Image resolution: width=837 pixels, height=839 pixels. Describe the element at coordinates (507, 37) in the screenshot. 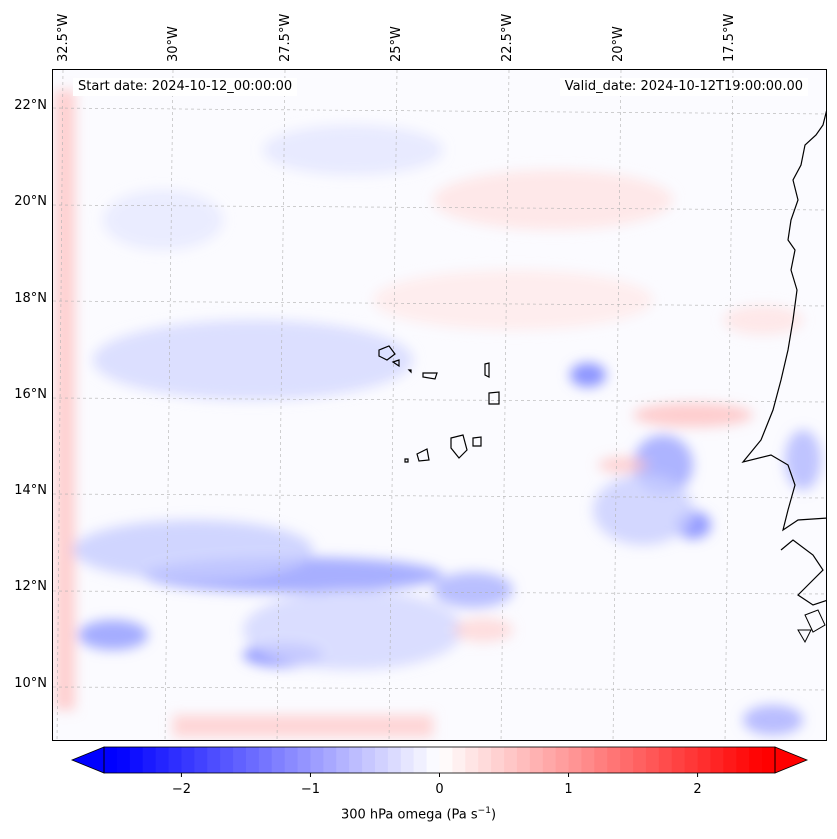

I see `lon-label: 22.5°W` at that location.